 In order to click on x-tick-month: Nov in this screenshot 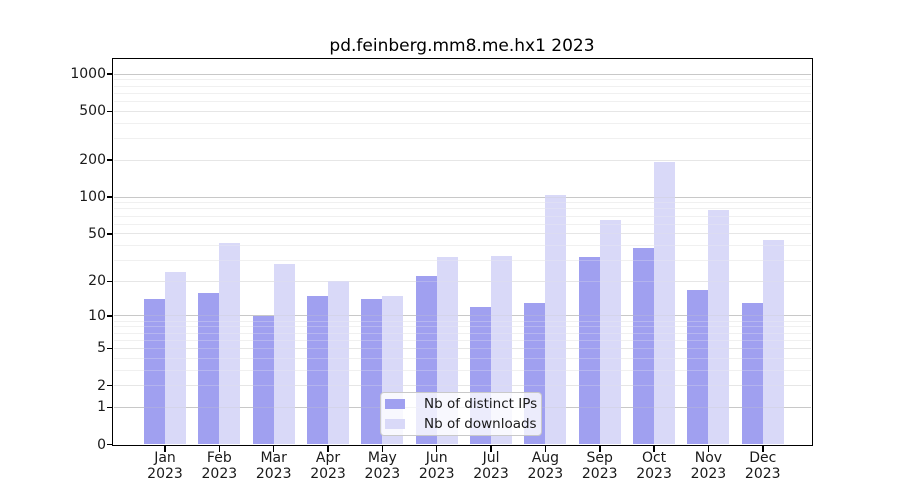, I will do `click(708, 457)`.